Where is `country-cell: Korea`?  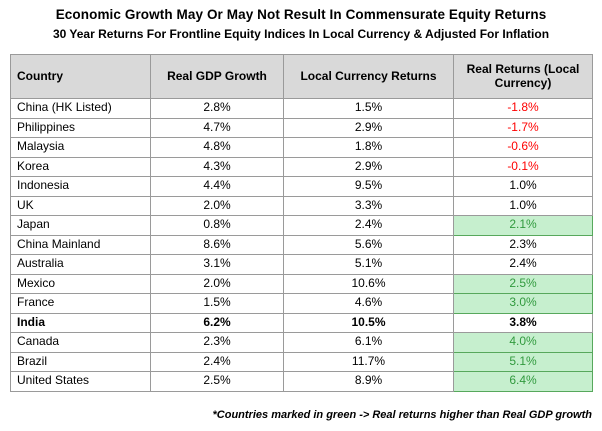
country-cell: Korea is located at coordinates (80, 166).